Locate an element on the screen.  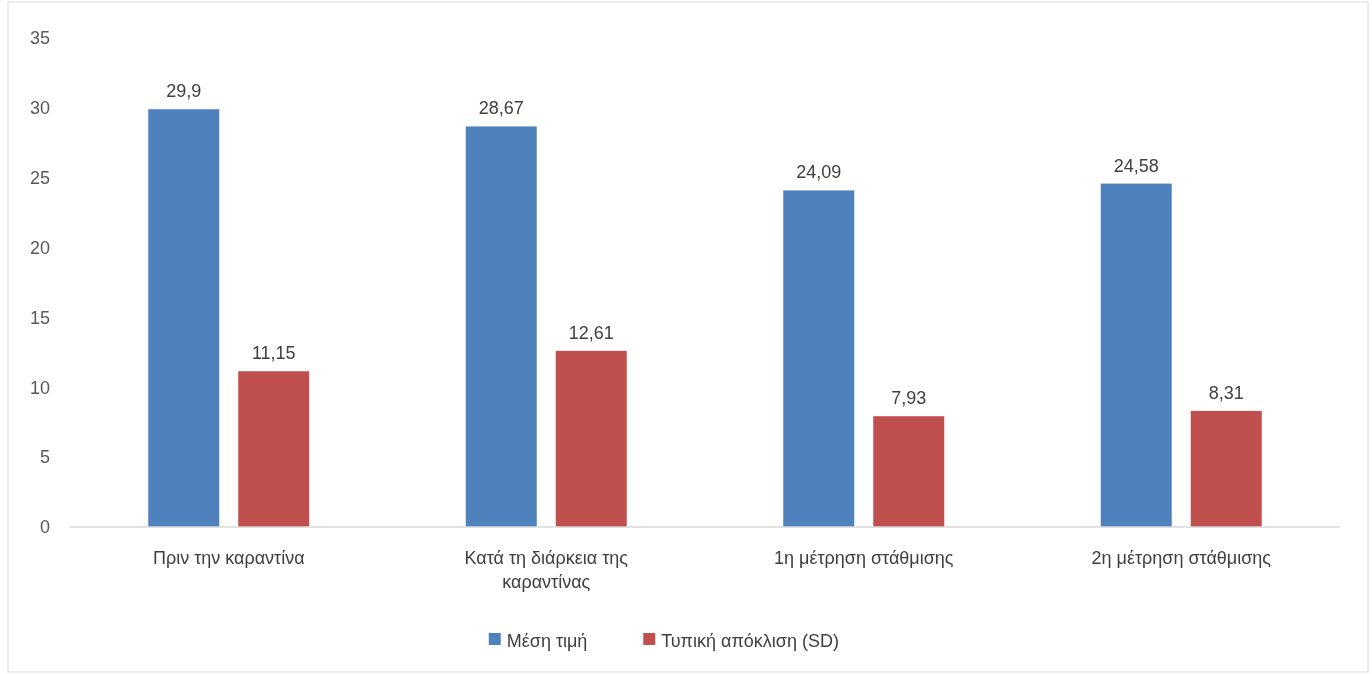
y-tick-label: 0 is located at coordinates (44, 527).